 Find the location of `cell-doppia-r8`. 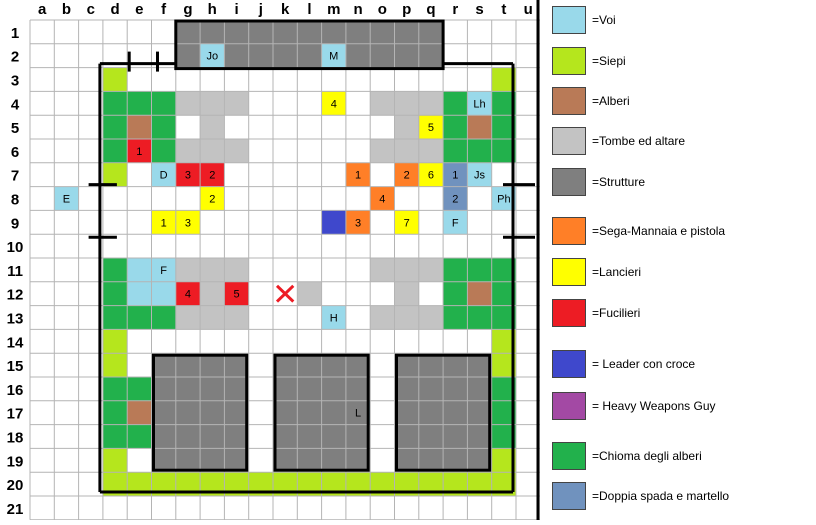

cell-doppia-r8 is located at coordinates (455, 198).